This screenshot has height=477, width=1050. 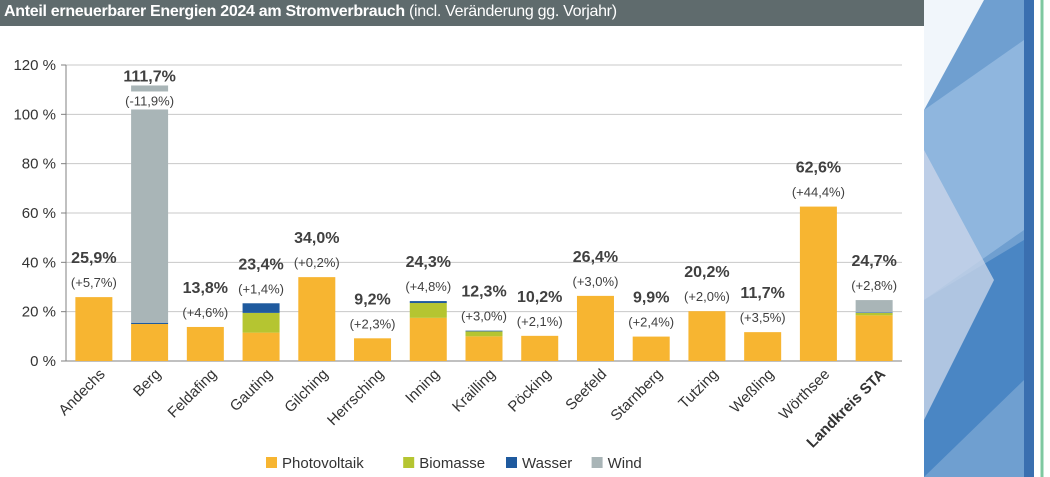 I want to click on data-label-total: 12,3%, so click(x=483, y=292).